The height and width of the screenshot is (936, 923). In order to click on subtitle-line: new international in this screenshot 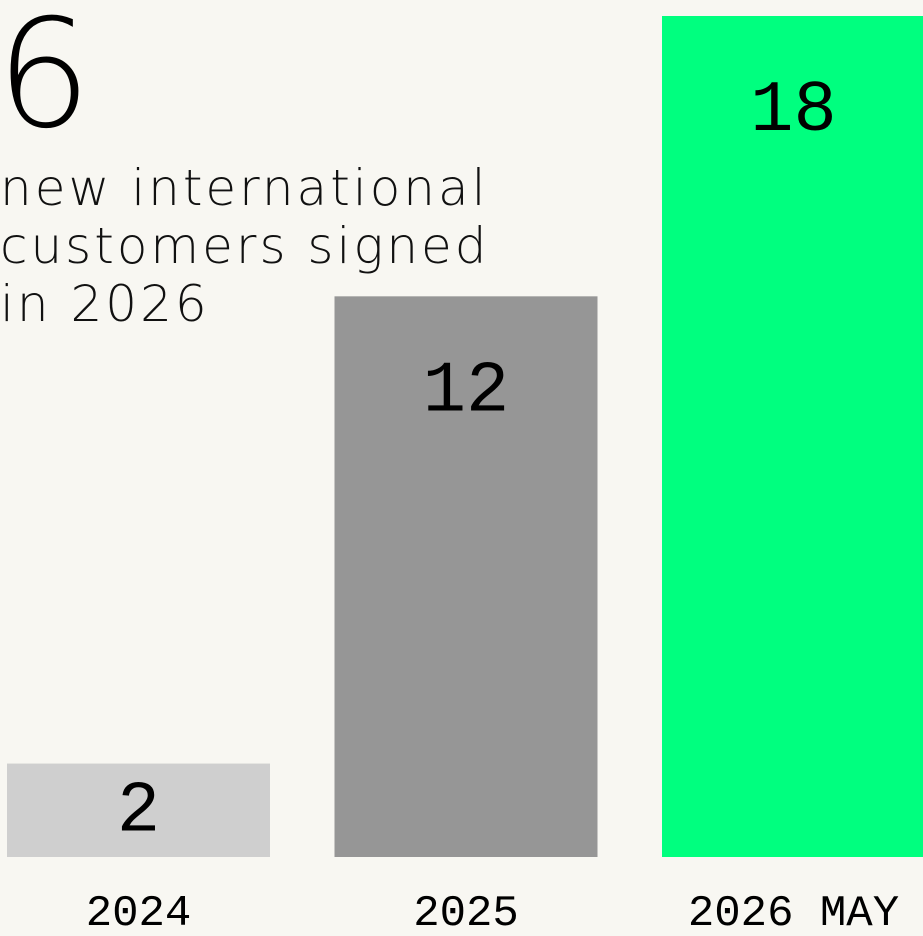, I will do `click(244, 188)`.